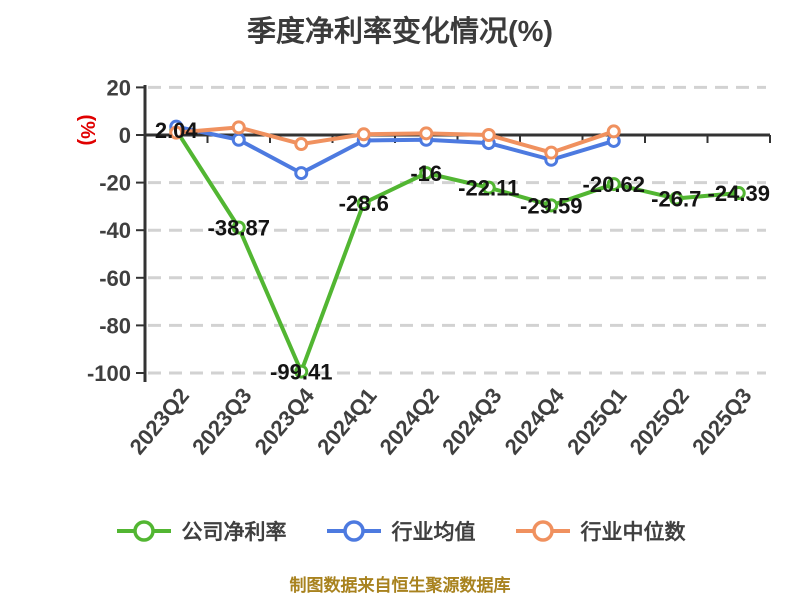 The image size is (800, 600). I want to click on industry-median-point-2023Q4, so click(301, 144).